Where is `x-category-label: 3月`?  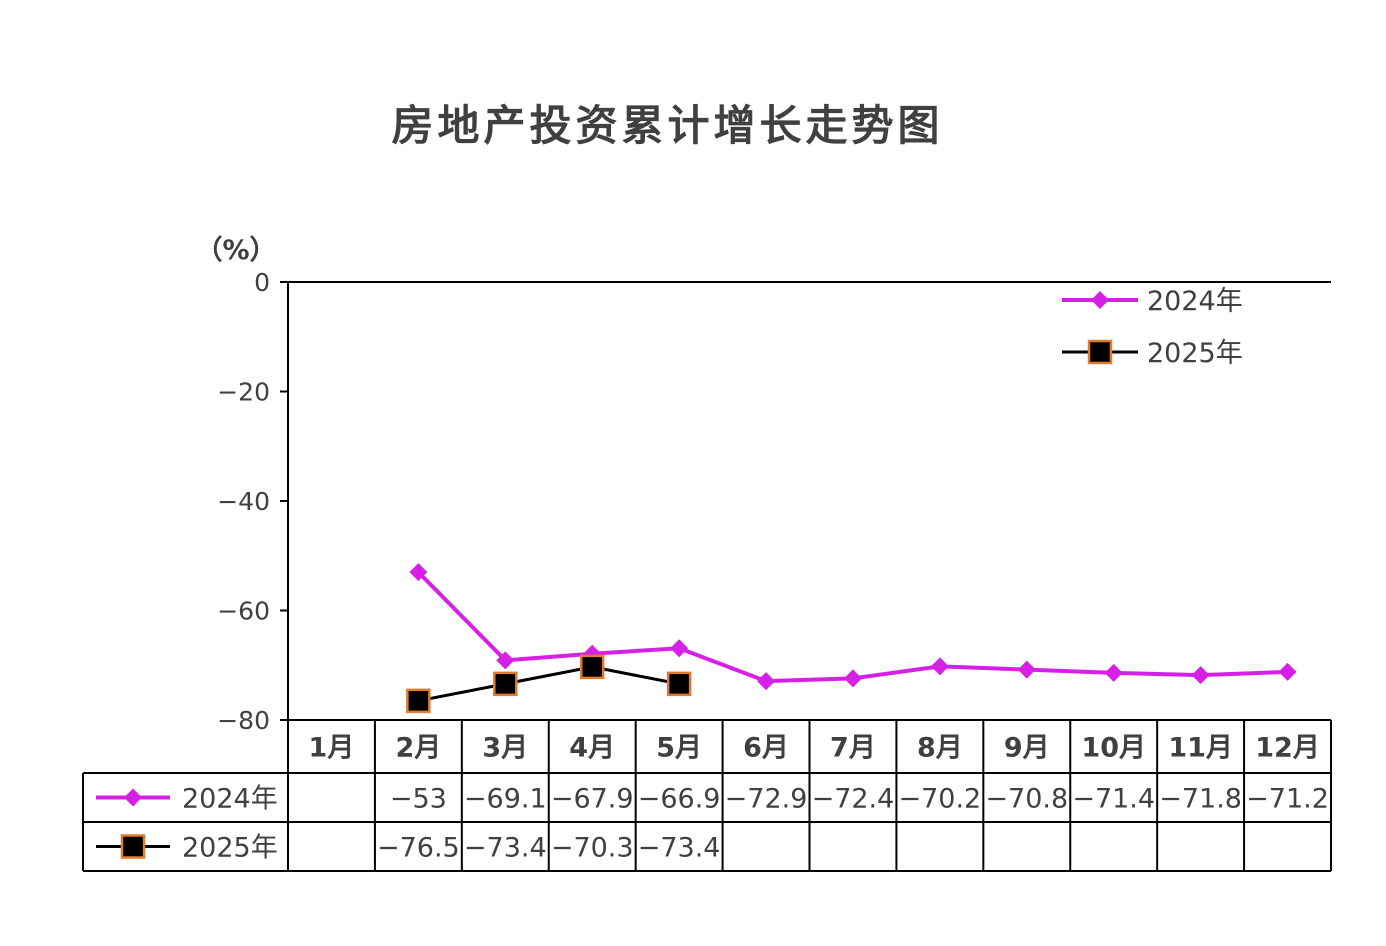 x-category-label: 3月 is located at coordinates (505, 748).